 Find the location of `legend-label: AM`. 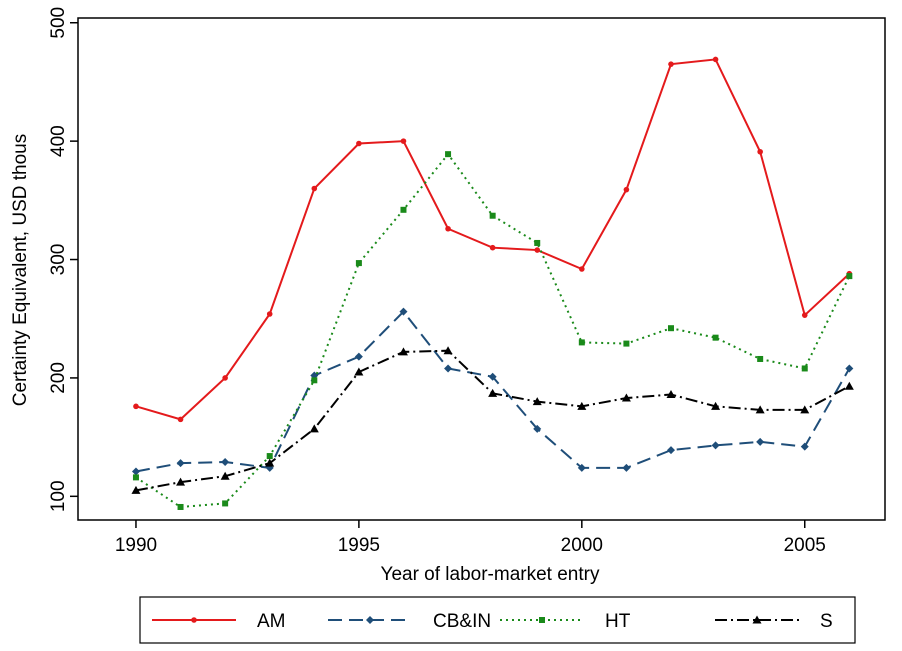

legend-label: AM is located at coordinates (271, 621).